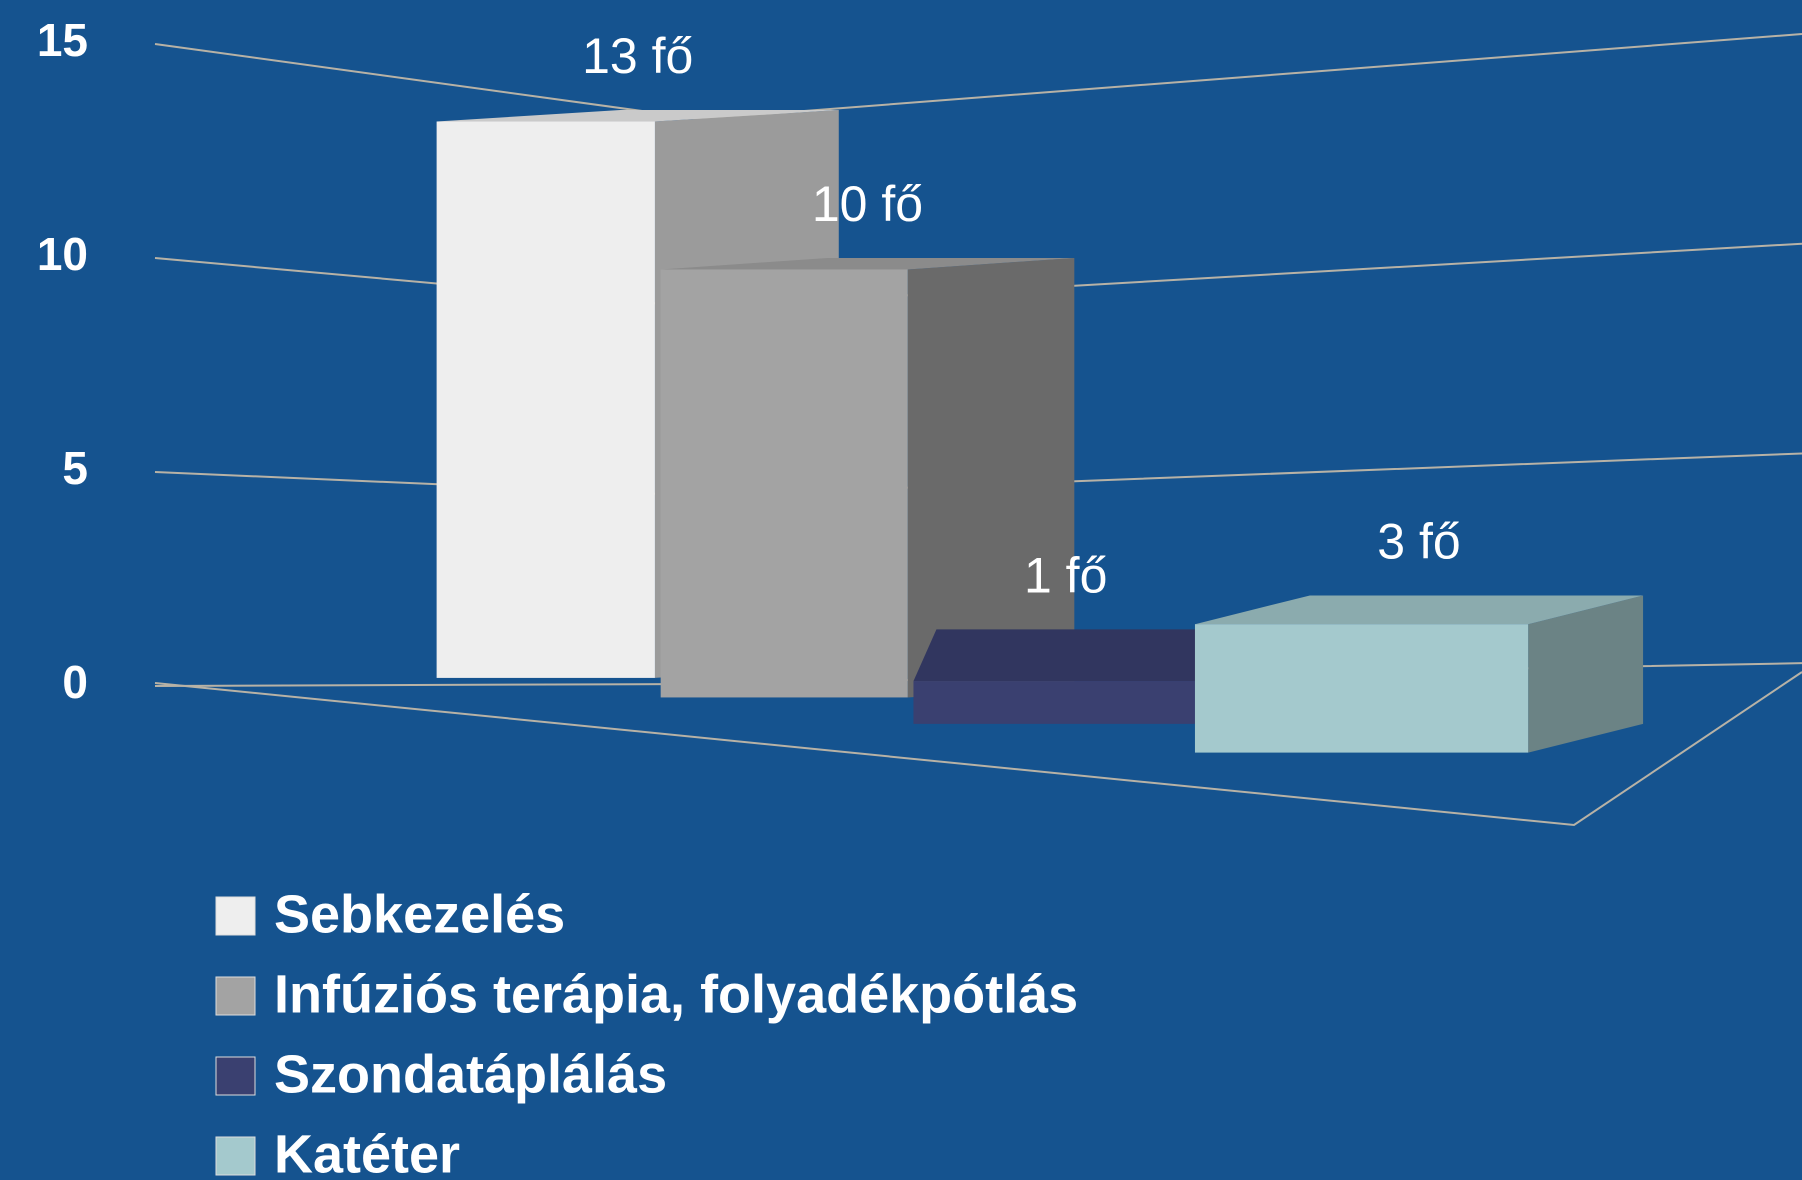 The image size is (1802, 1180). What do you see at coordinates (978, 749) in the screenshot?
I see `floor` at bounding box center [978, 749].